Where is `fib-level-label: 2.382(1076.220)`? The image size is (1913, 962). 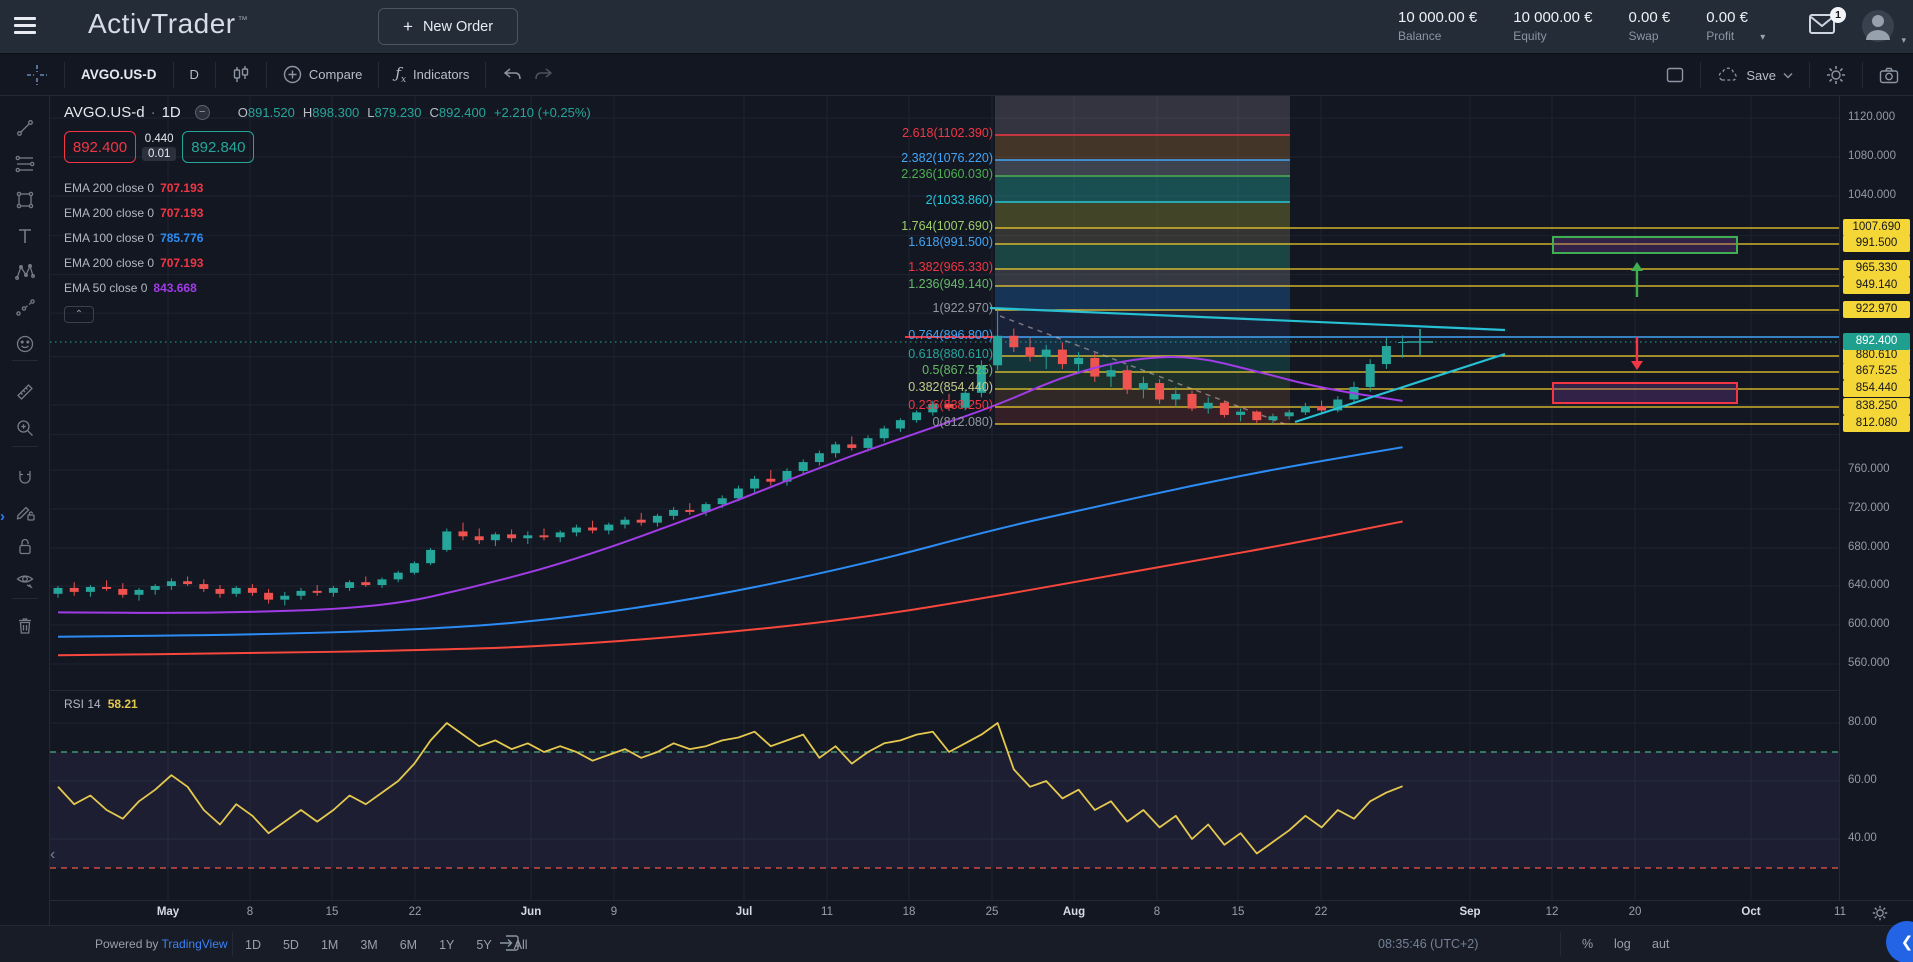 fib-level-label: 2.382(1076.220) is located at coordinates (947, 158).